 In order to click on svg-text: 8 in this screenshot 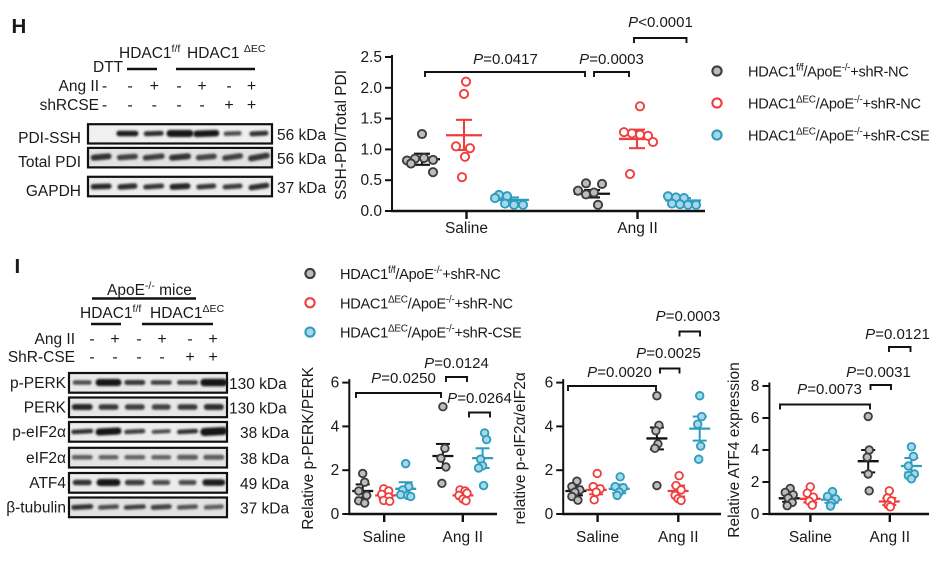, I will do `click(755, 386)`.